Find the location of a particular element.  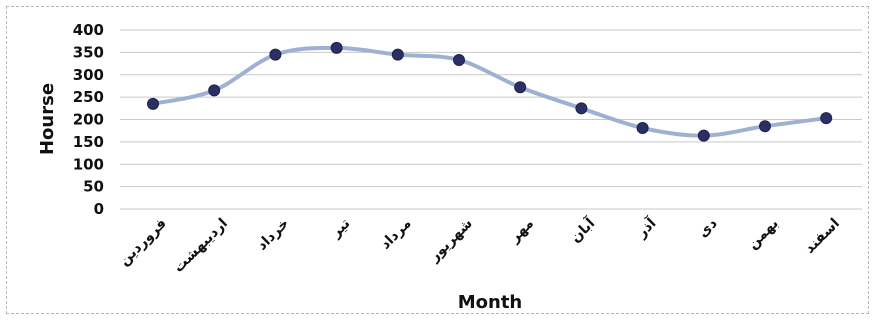

y-tick-label: 0 is located at coordinates (99, 209).